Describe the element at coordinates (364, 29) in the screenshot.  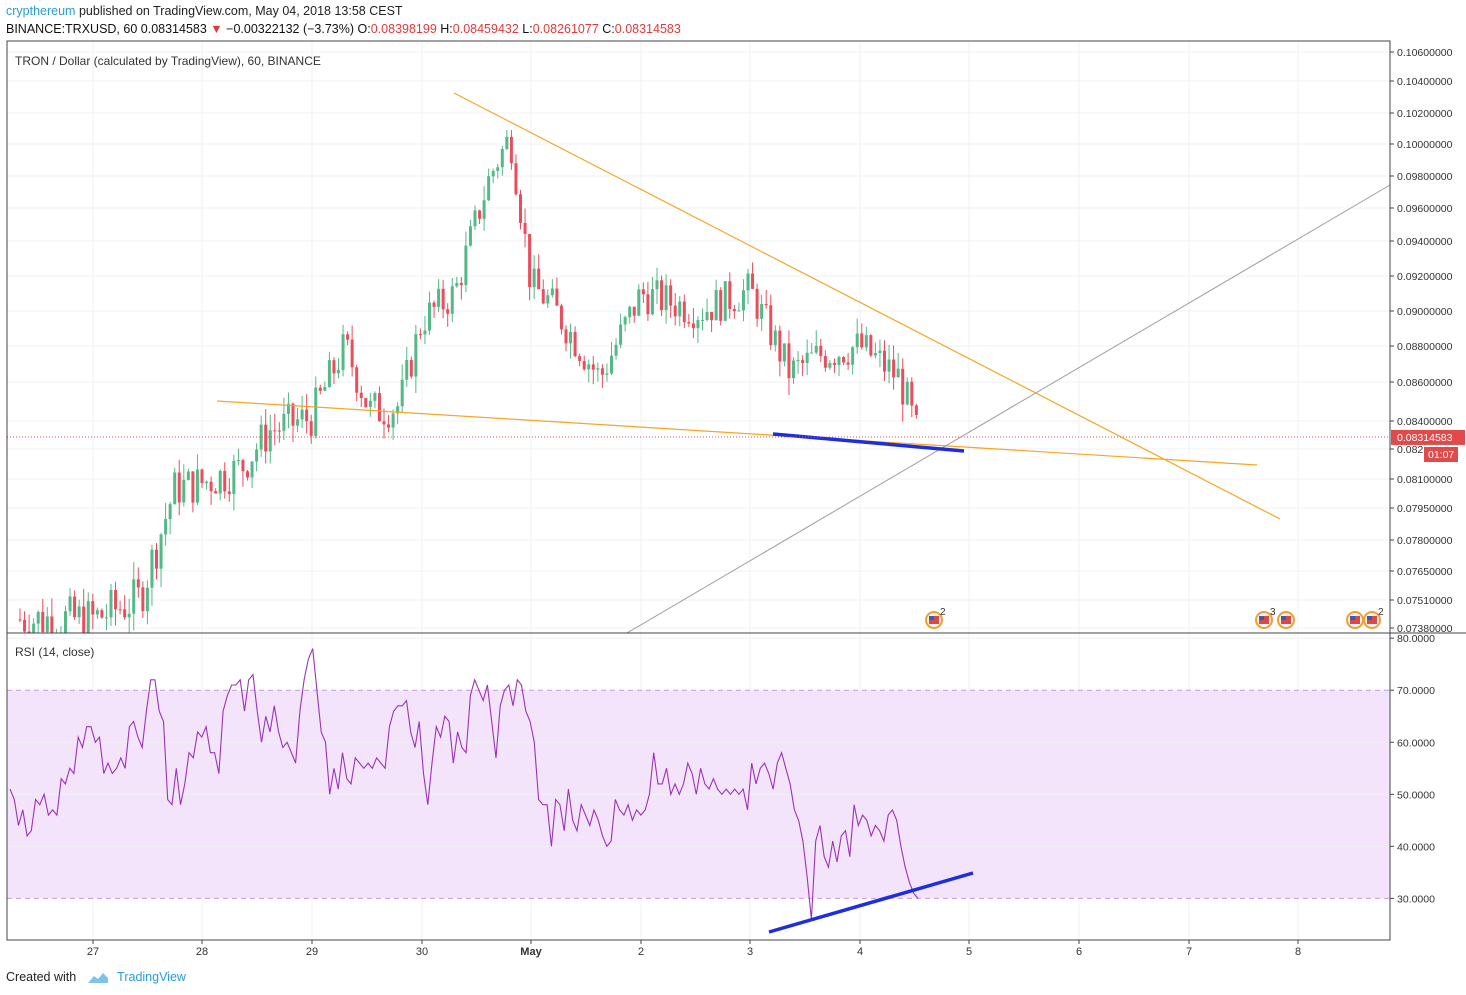
I see `open-label: O:` at that location.